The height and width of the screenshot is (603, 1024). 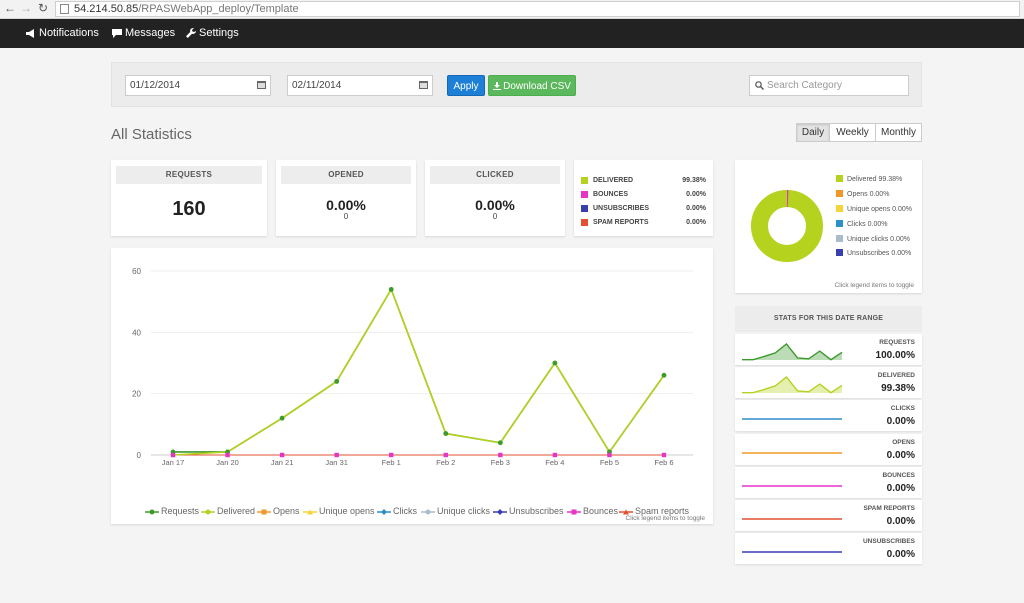 What do you see at coordinates (592, 511) in the screenshot?
I see `legend-item-bounces: Bounces` at bounding box center [592, 511].